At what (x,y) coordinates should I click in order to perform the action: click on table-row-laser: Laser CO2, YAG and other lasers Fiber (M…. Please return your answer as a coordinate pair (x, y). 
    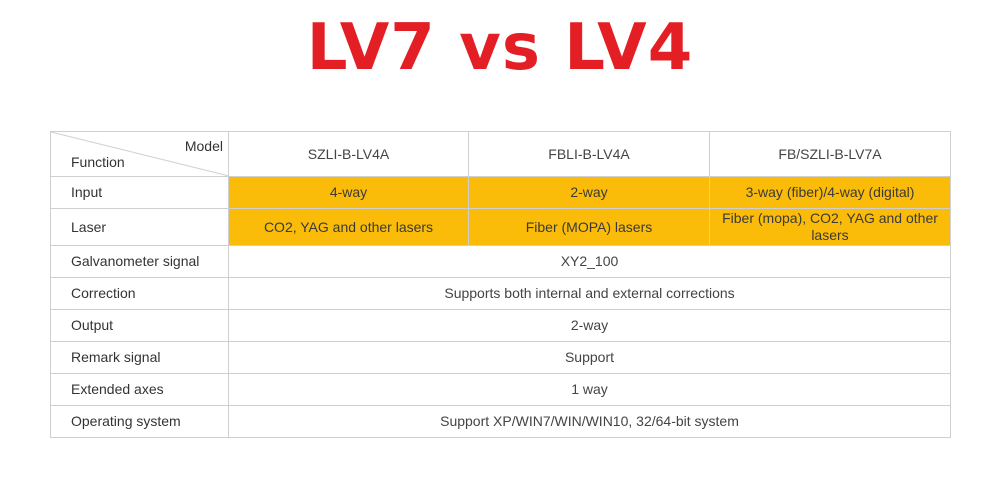
    Looking at the image, I should click on (500, 227).